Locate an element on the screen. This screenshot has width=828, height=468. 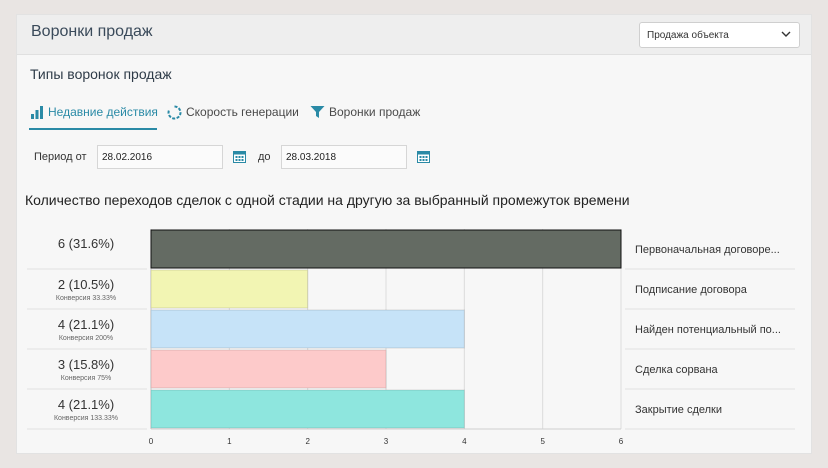
tab-recent-actions: Недавние действия is located at coordinates (94, 118).